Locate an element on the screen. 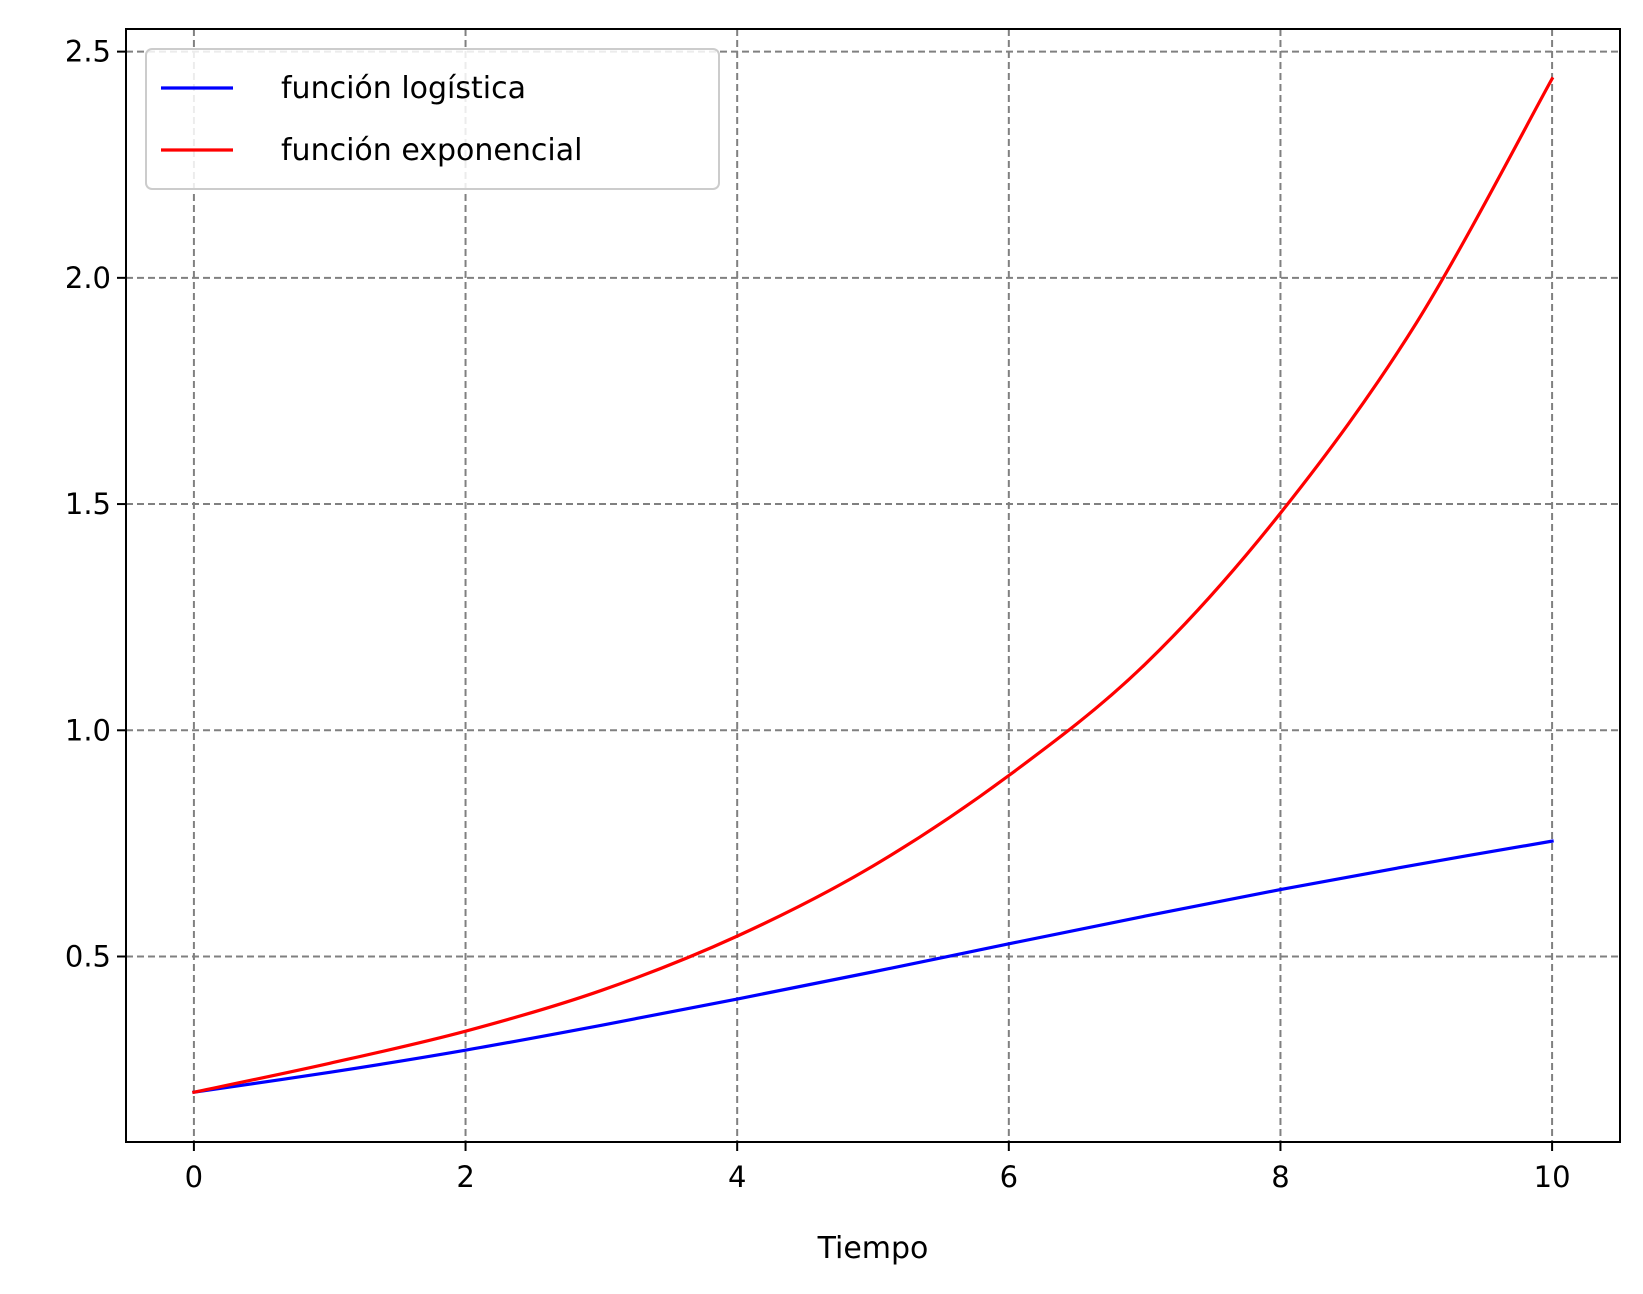 This screenshot has height=1294, width=1643. legend-label-0: función logística is located at coordinates (403, 88).